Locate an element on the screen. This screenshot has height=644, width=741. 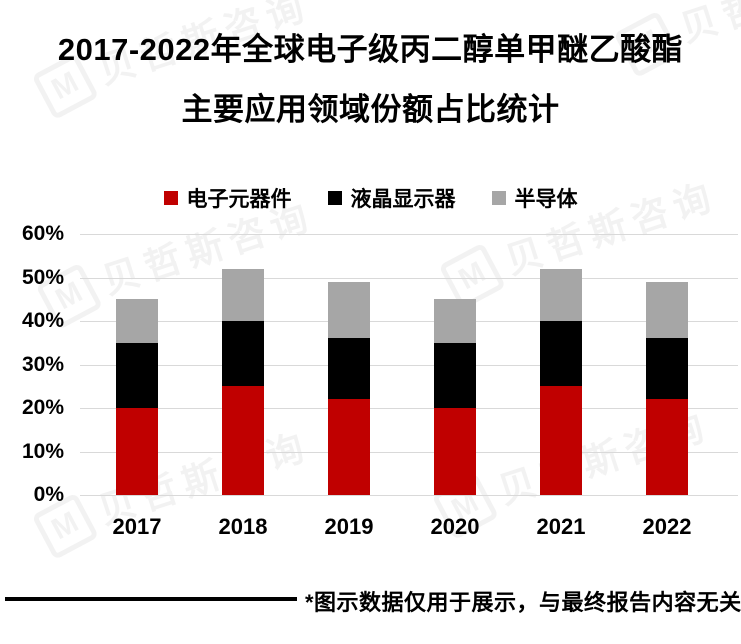
y-axis-labels: 60% 50% 40% 30% 20% 10% 0% is located at coordinates (32, 364).